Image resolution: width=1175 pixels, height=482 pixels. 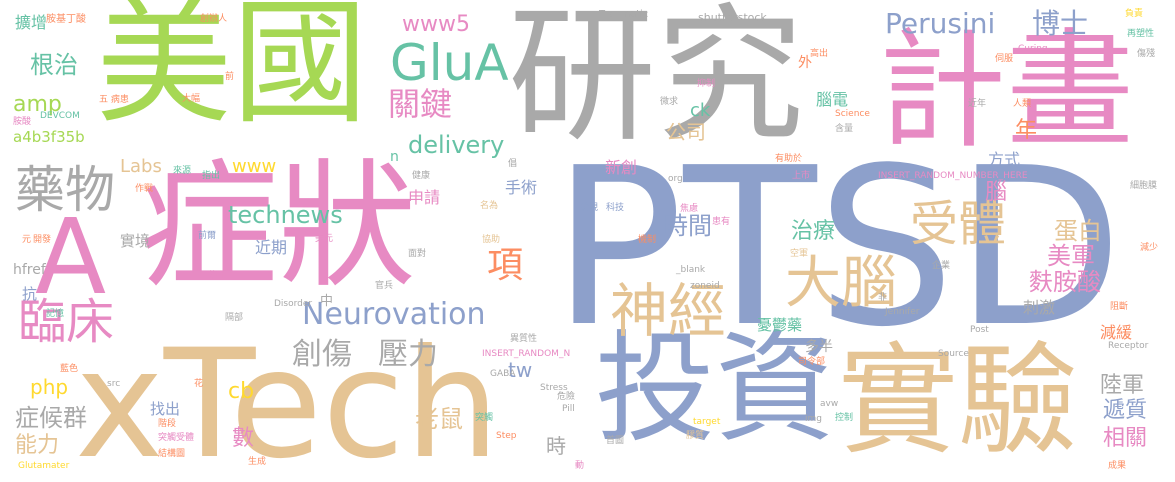 I want to click on word: hfref, so click(x=29, y=270).